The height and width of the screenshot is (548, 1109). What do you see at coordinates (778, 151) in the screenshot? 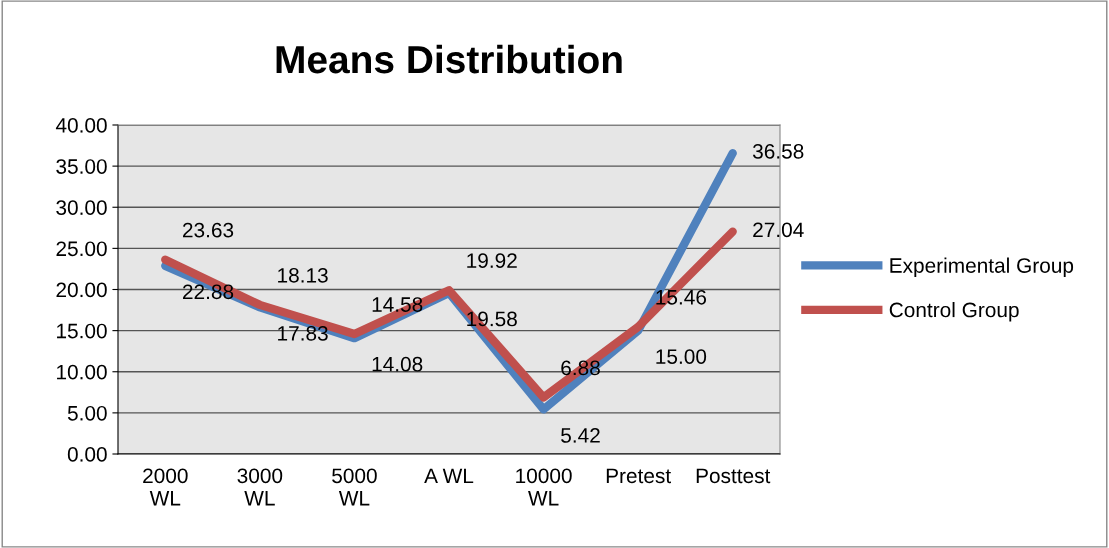
I see `data-label: 36.58` at bounding box center [778, 151].